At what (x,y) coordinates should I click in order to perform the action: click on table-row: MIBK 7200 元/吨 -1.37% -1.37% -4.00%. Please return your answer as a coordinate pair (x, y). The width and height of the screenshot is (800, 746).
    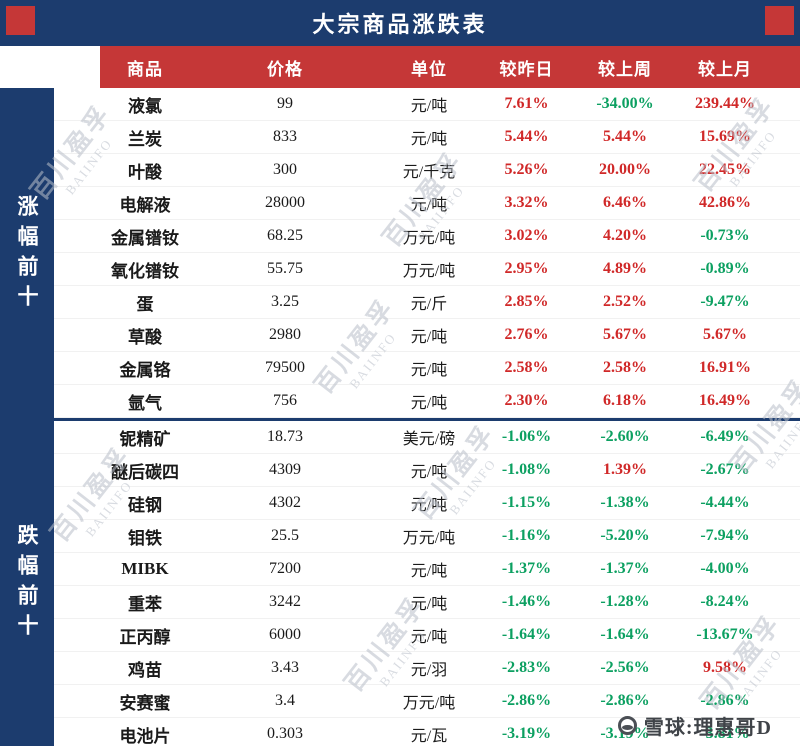
    Looking at the image, I should click on (427, 569).